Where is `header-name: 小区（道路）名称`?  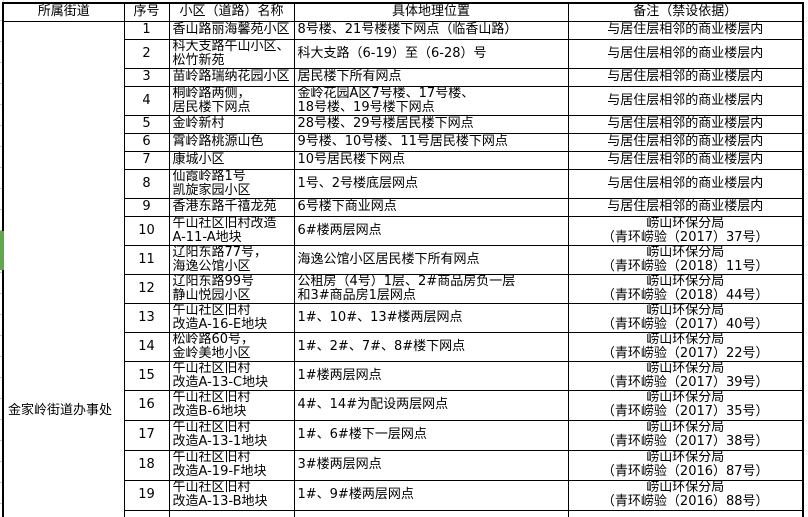
header-name: 小区（道路）名称 is located at coordinates (231, 12).